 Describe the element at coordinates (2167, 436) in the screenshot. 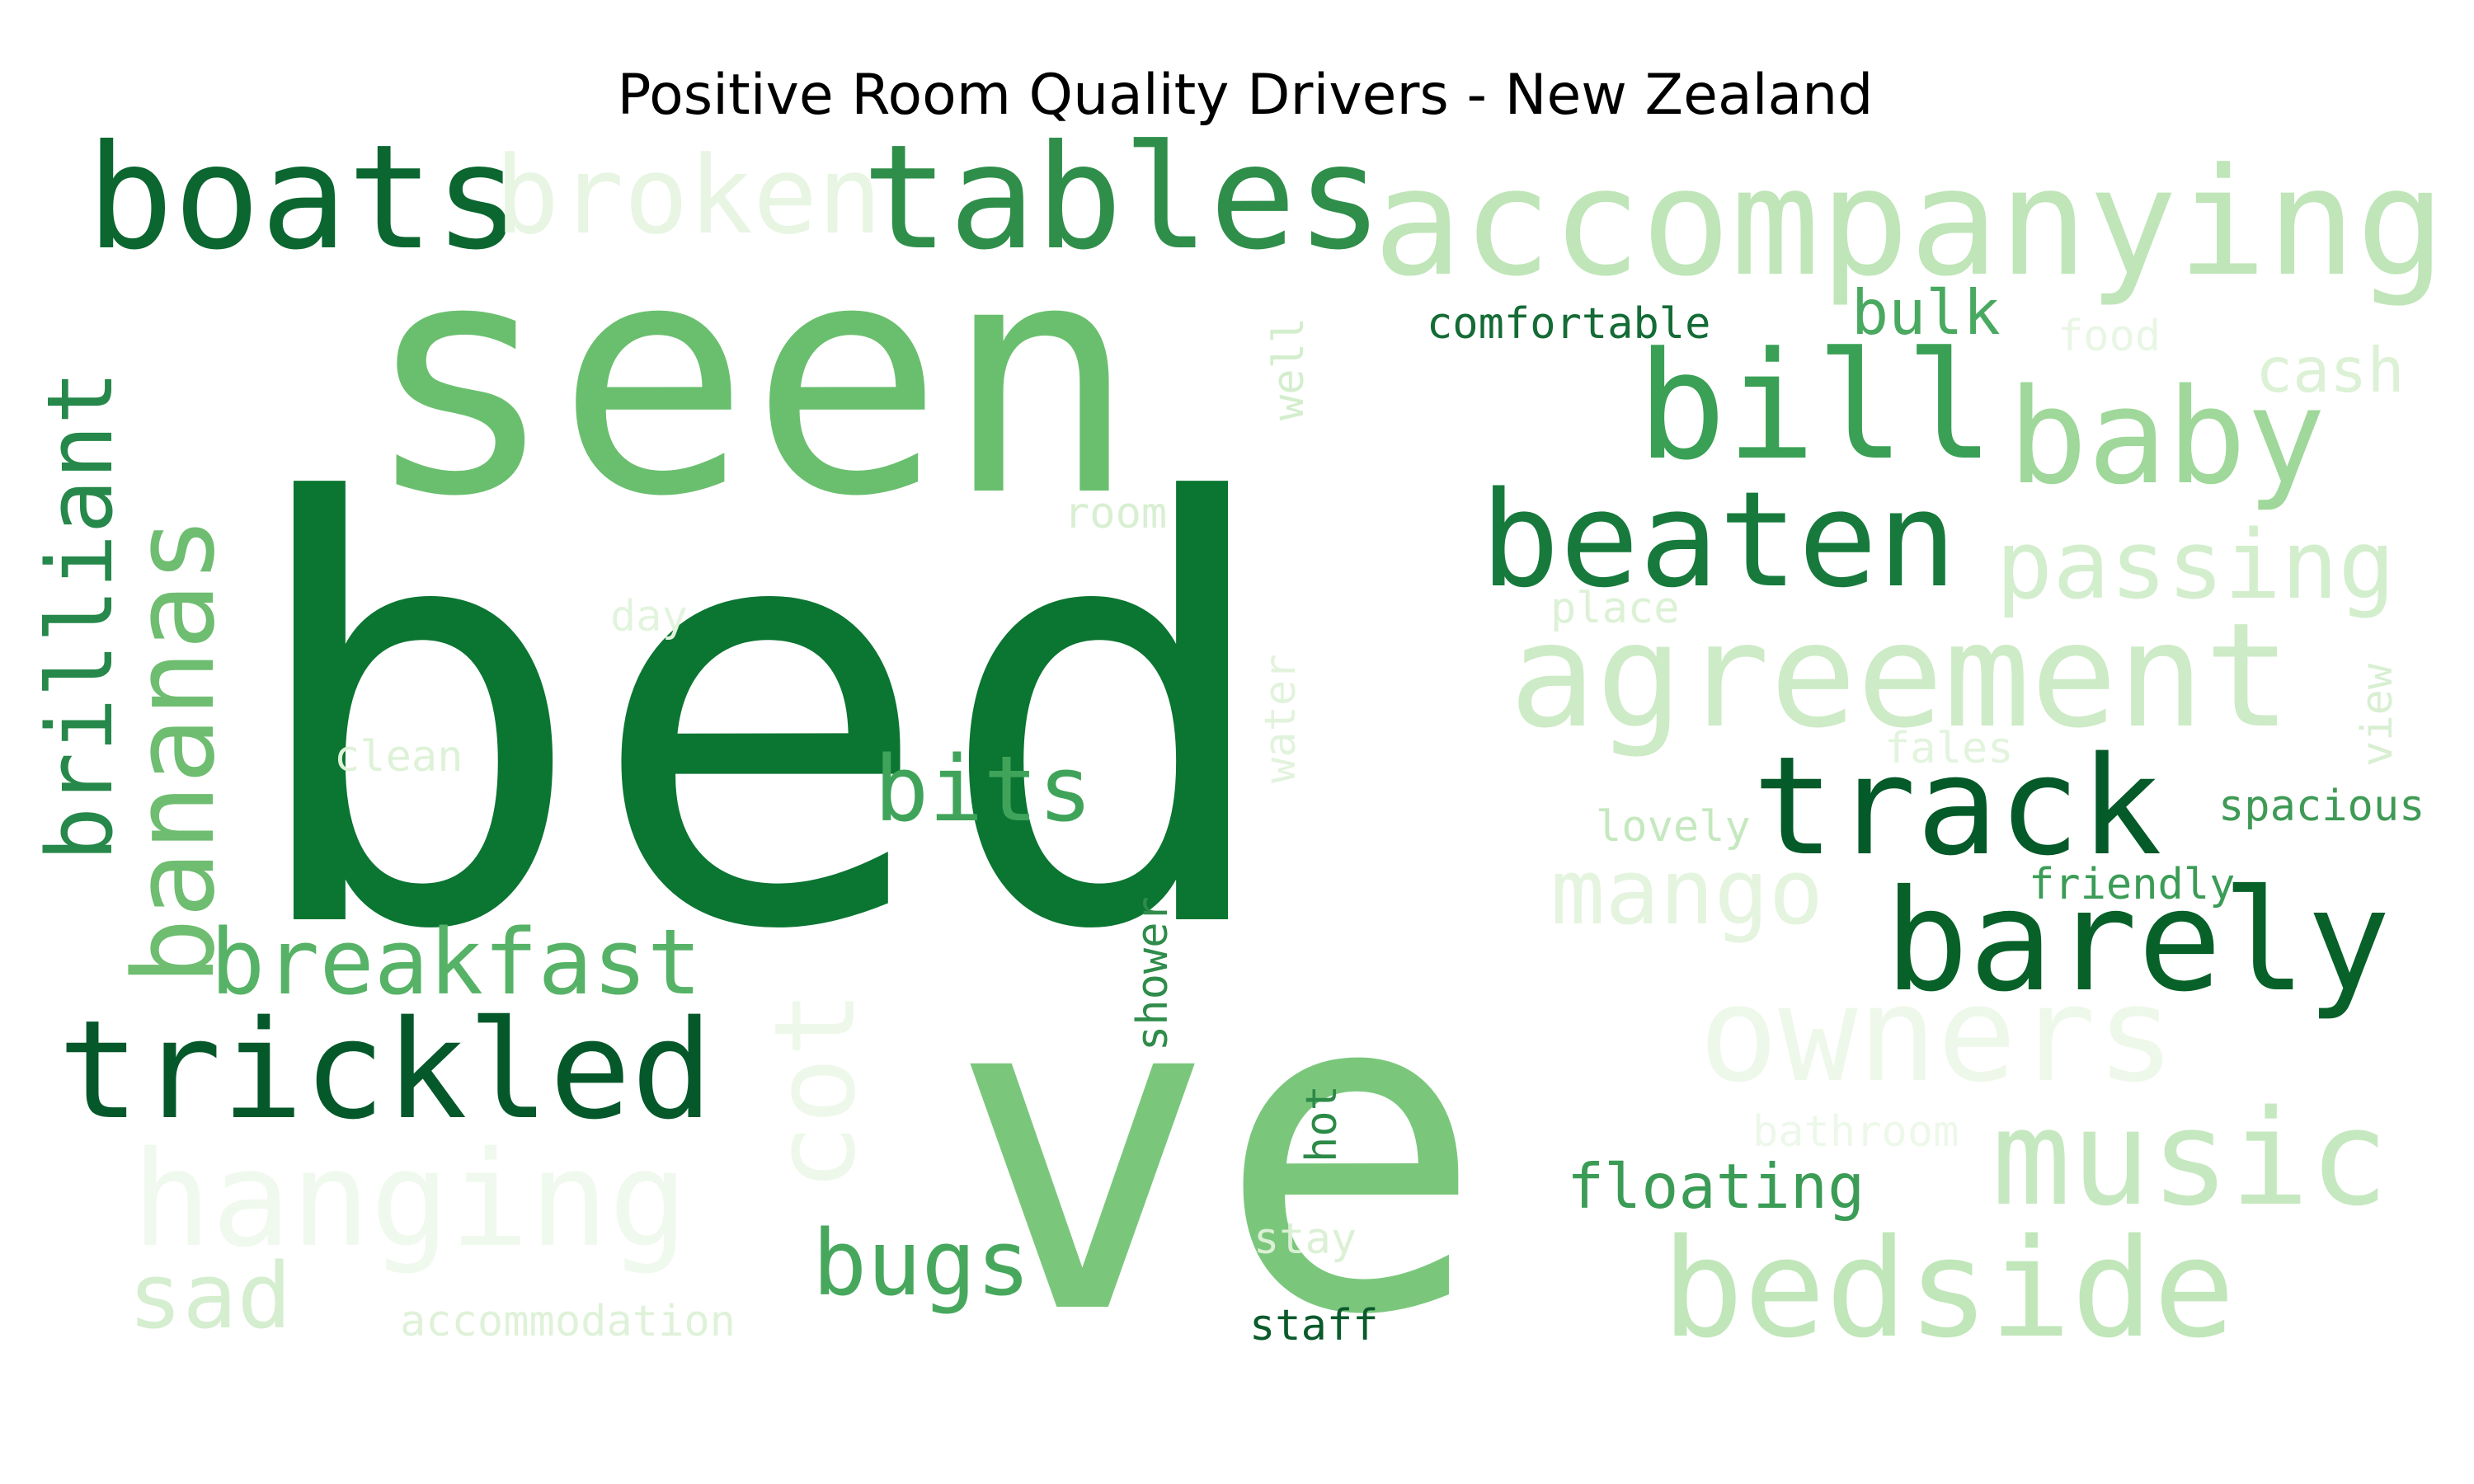

I see `word-baby: baby` at that location.